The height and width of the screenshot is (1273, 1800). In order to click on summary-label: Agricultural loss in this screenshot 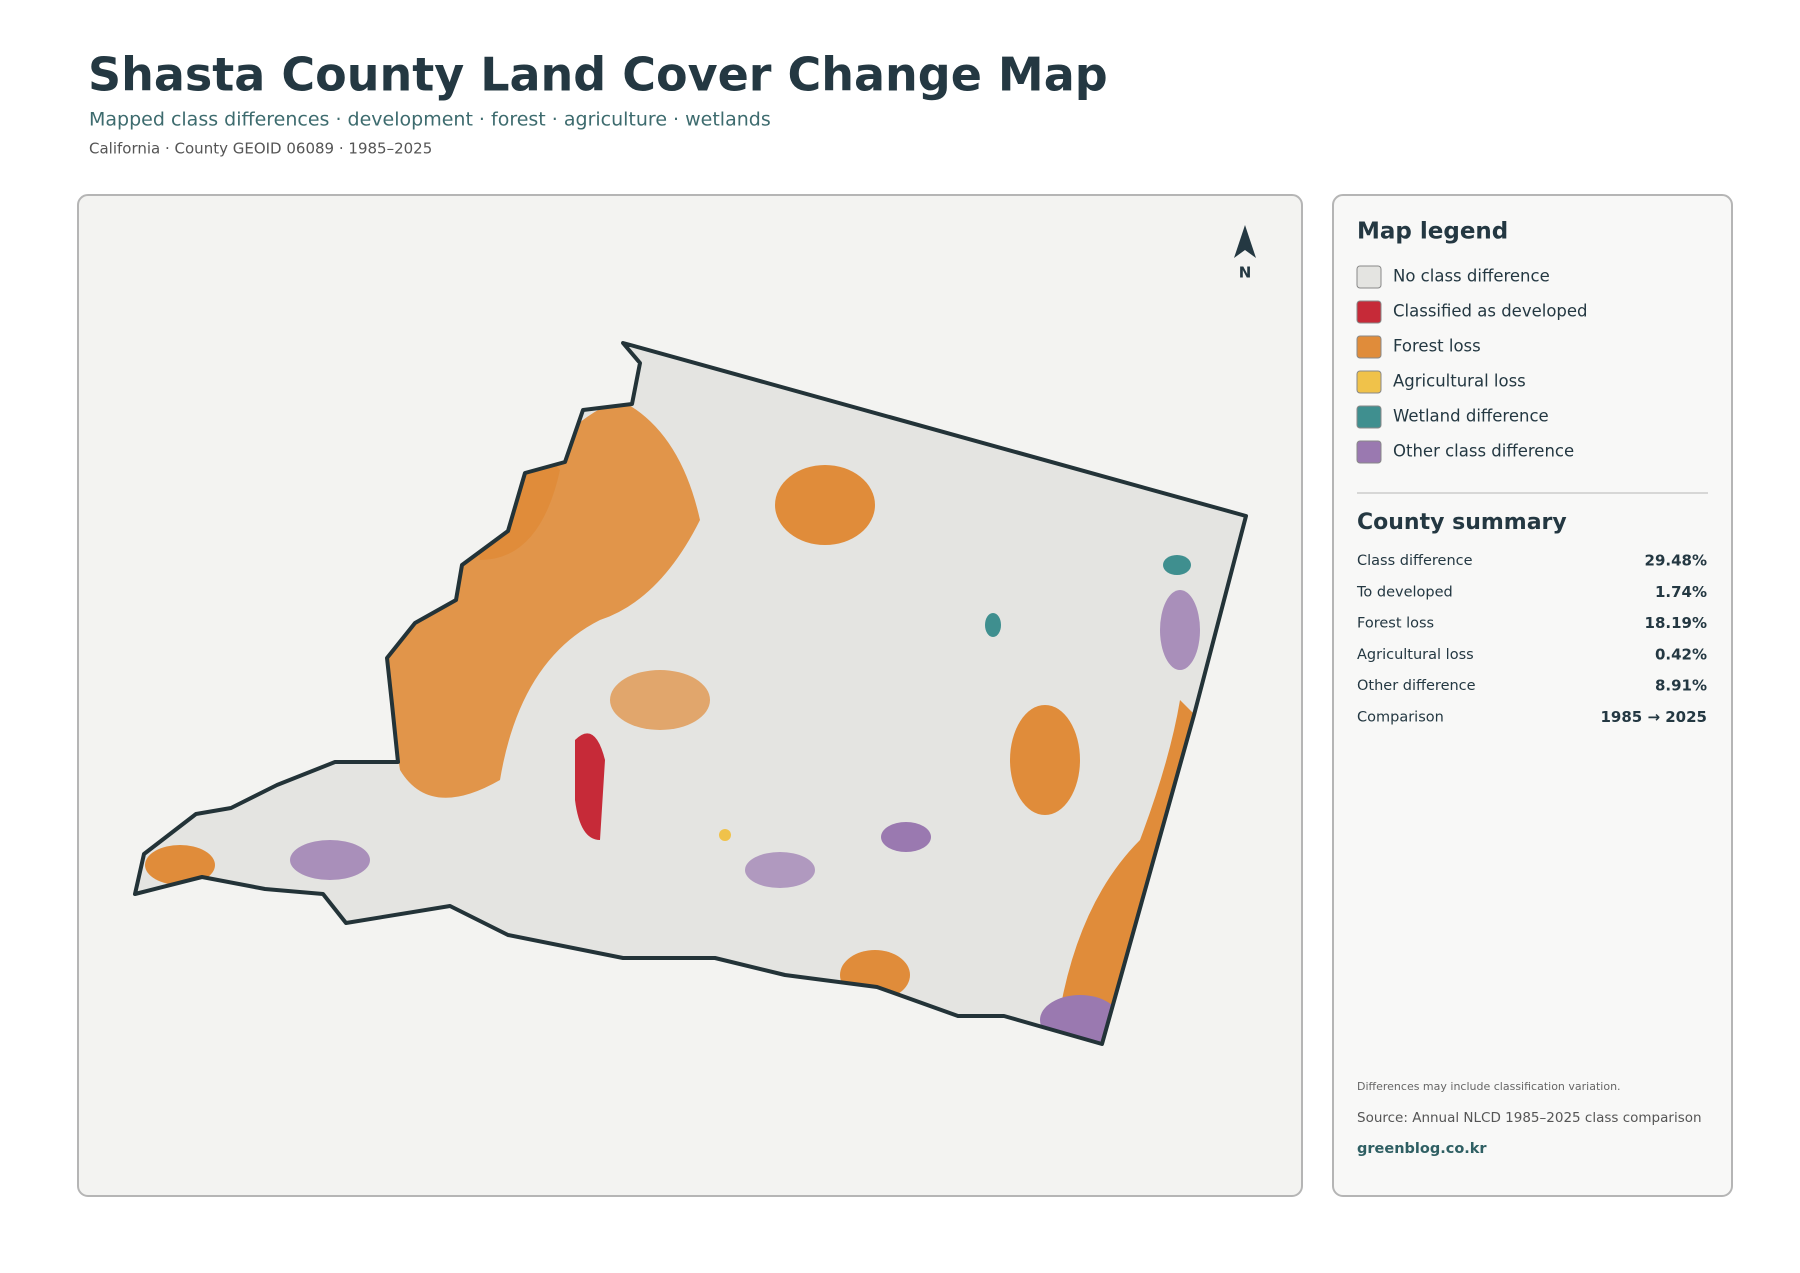, I will do `click(1415, 655)`.